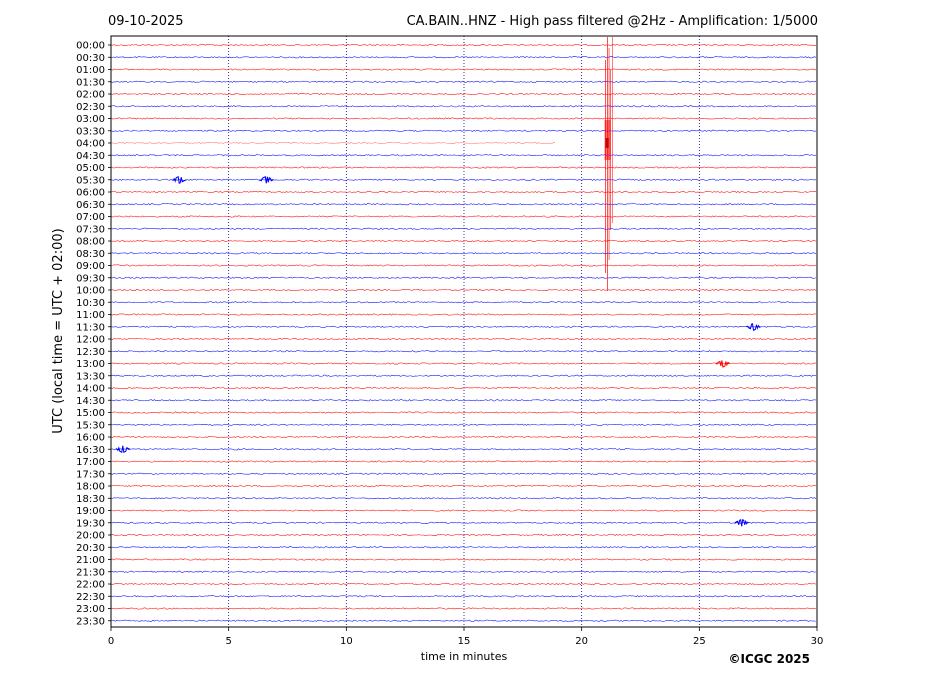 The width and height of the screenshot is (927, 696). I want to click on y-tick-label: 11:30, so click(90, 327).